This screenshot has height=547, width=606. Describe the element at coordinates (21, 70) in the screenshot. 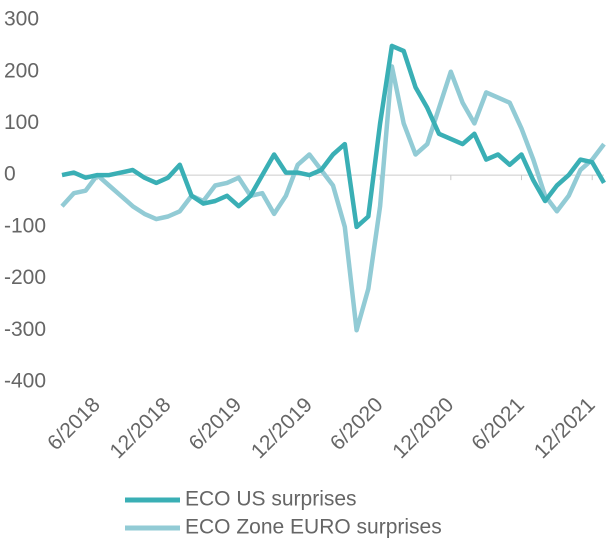

I see `y-tick-label: 200` at that location.